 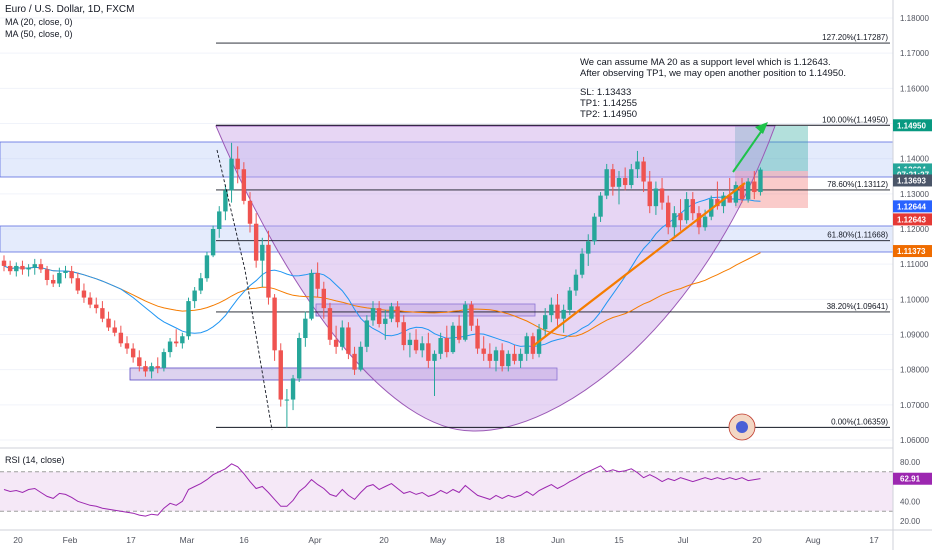 I want to click on price-tick: 1.10000, so click(x=914, y=299).